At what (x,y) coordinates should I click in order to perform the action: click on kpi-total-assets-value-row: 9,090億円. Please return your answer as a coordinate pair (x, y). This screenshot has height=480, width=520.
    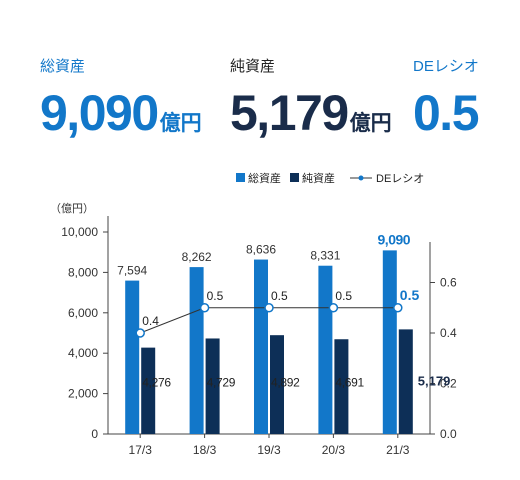
    Looking at the image, I should click on (121, 119).